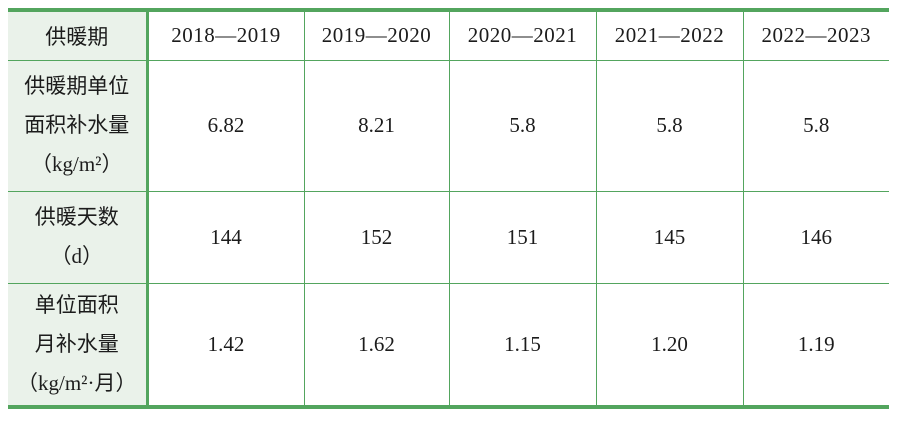 The width and height of the screenshot is (907, 429). I want to click on table-cell: 1.15, so click(522, 345).